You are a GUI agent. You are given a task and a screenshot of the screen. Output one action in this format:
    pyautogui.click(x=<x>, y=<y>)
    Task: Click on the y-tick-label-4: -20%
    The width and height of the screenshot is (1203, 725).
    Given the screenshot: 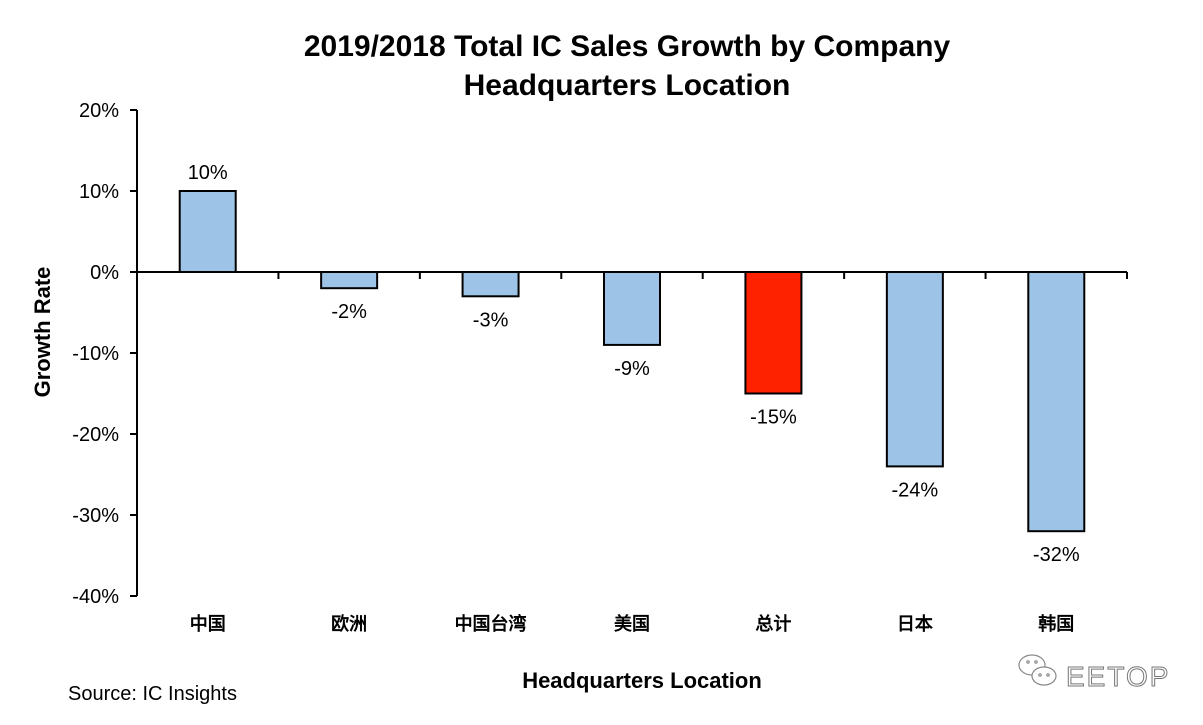 What is the action you would take?
    pyautogui.click(x=95, y=435)
    